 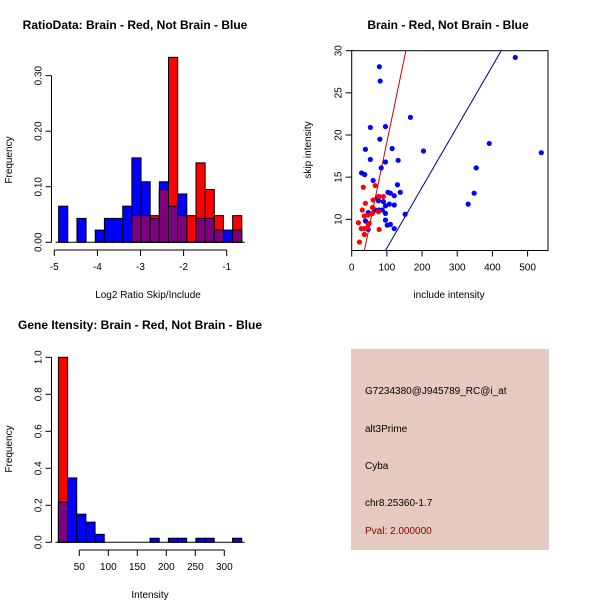 I want to click on y-tick-label: 0.2, so click(x=39, y=505).